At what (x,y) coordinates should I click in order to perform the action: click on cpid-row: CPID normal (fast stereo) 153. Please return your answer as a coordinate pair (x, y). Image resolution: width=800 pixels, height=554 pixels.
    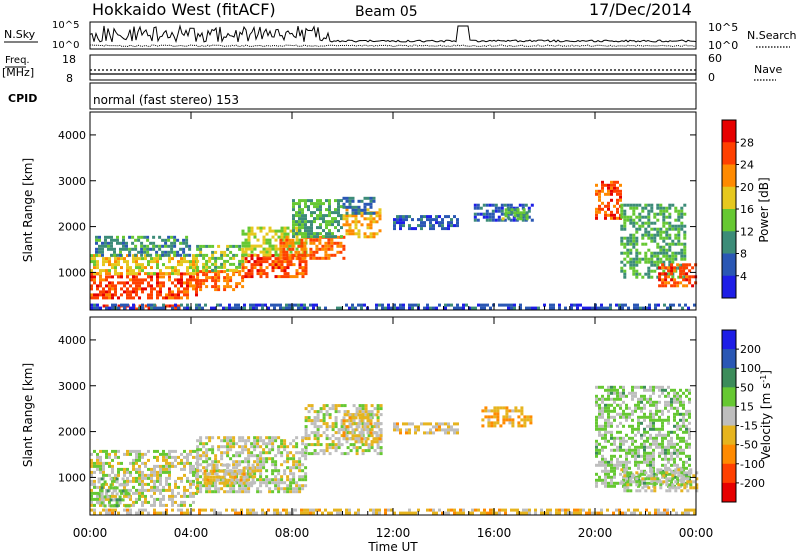
    Looking at the image, I should click on (352, 96).